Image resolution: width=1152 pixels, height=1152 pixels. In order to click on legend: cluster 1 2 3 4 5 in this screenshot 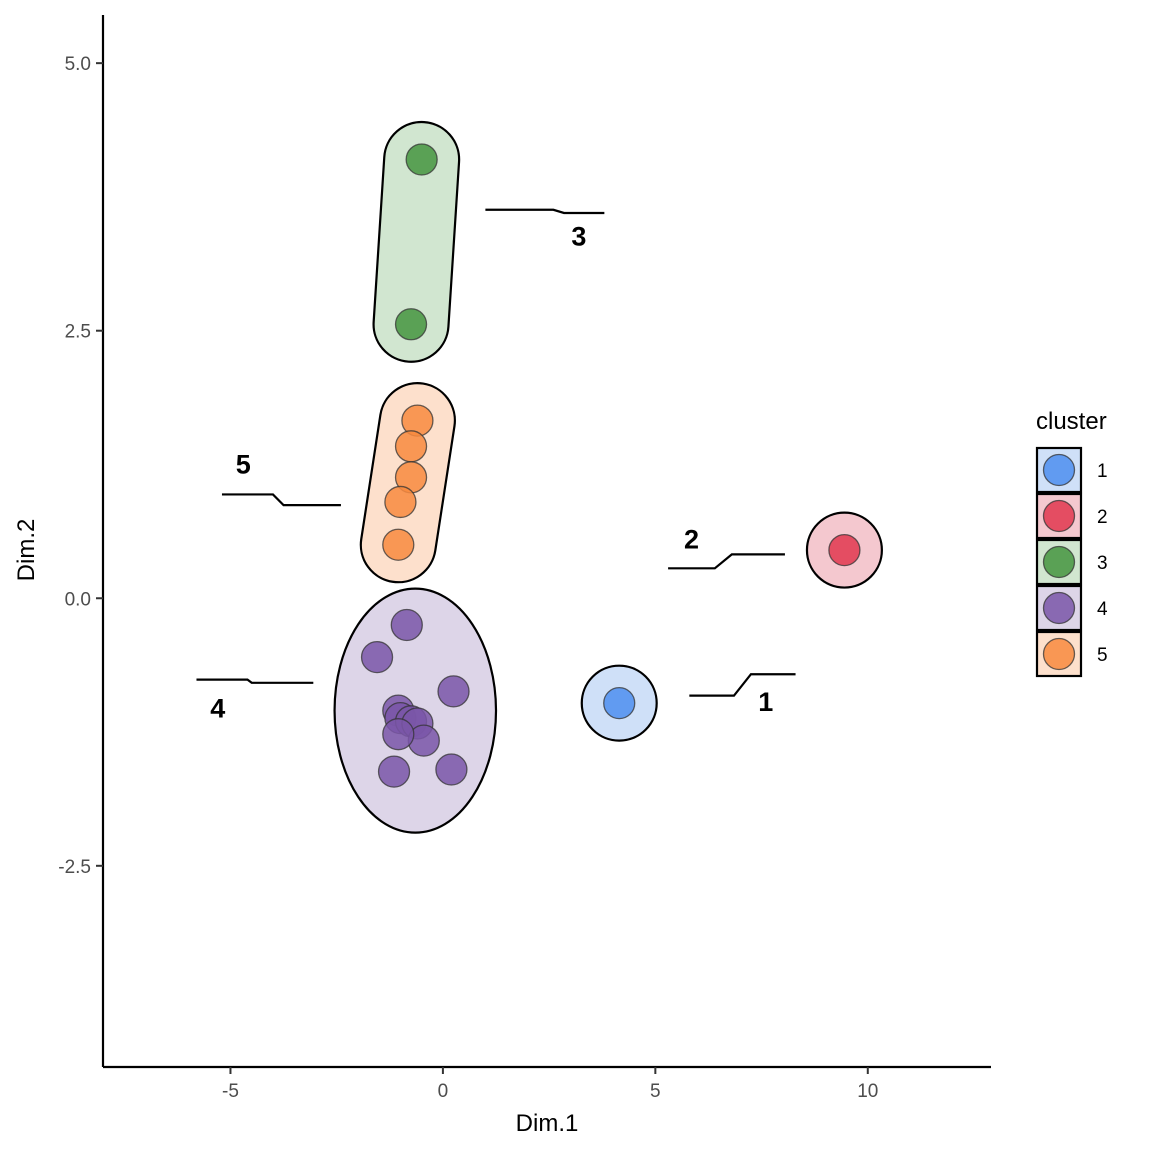, I will do `click(1071, 543)`.